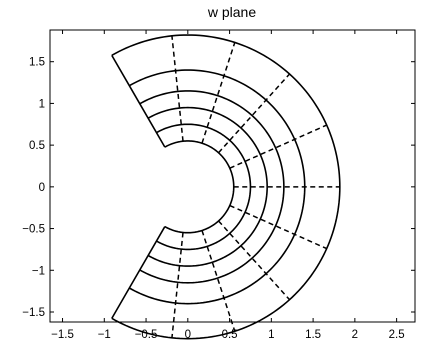  Describe the element at coordinates (33, 313) in the screenshot. I see `y-tick-label: −1.5` at that location.